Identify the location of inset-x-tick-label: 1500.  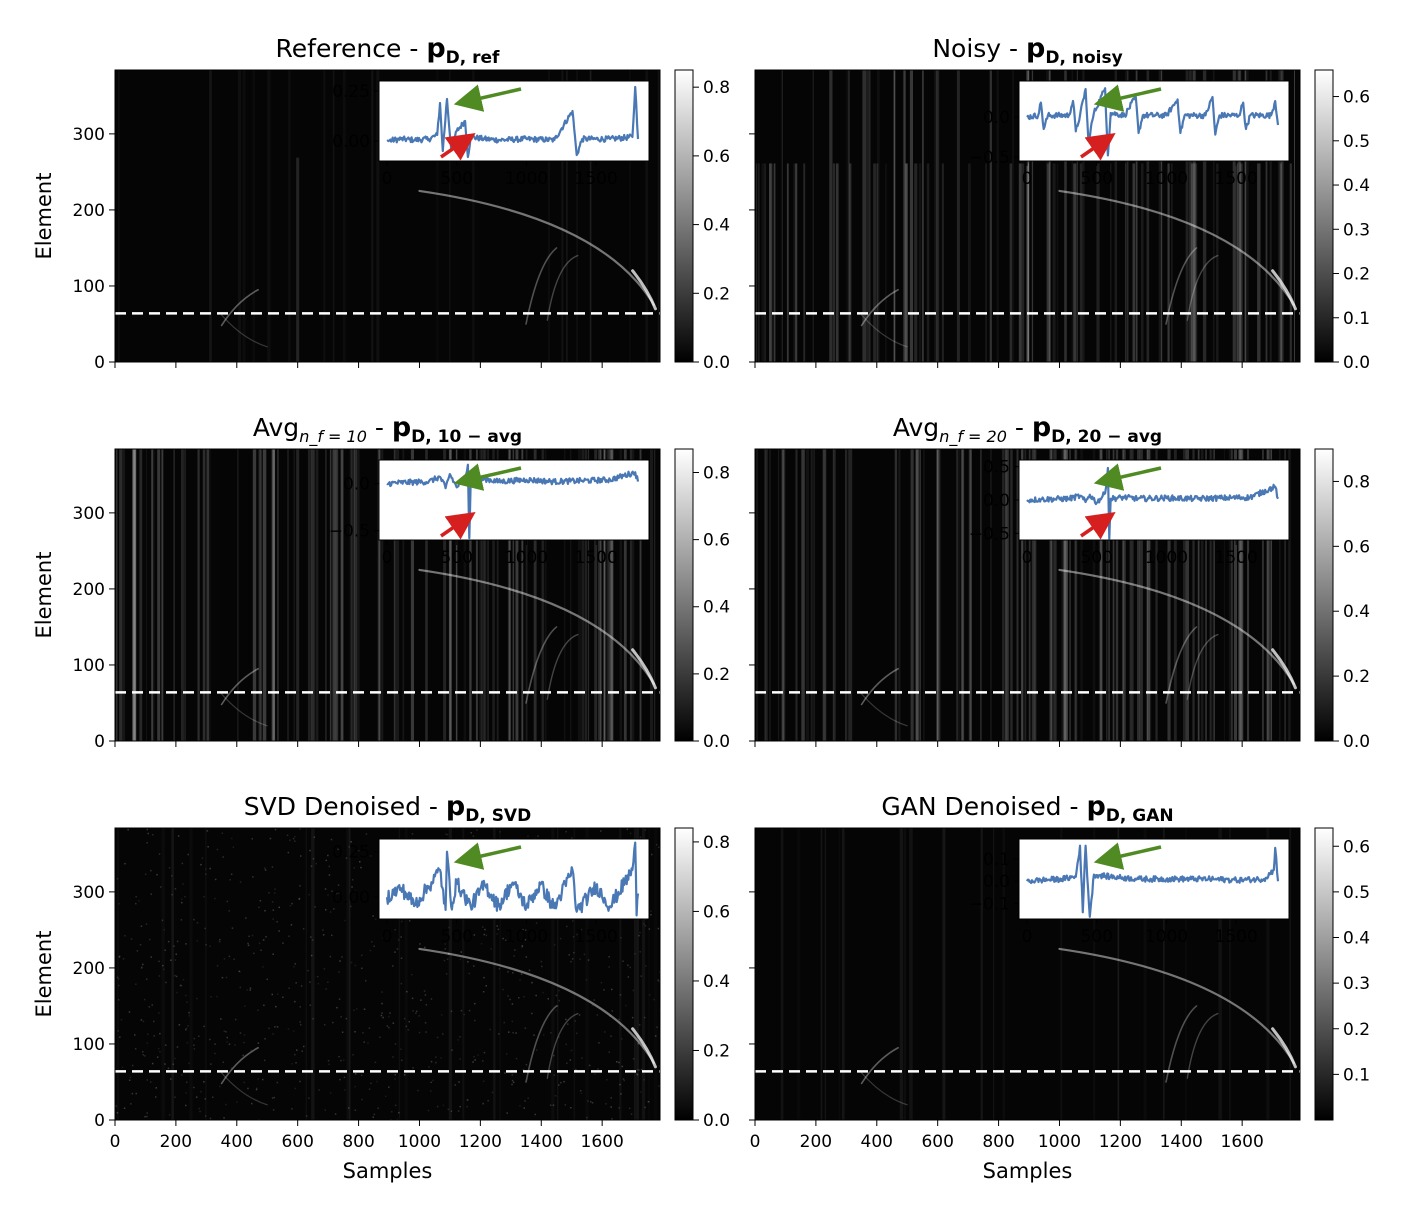
(596, 937).